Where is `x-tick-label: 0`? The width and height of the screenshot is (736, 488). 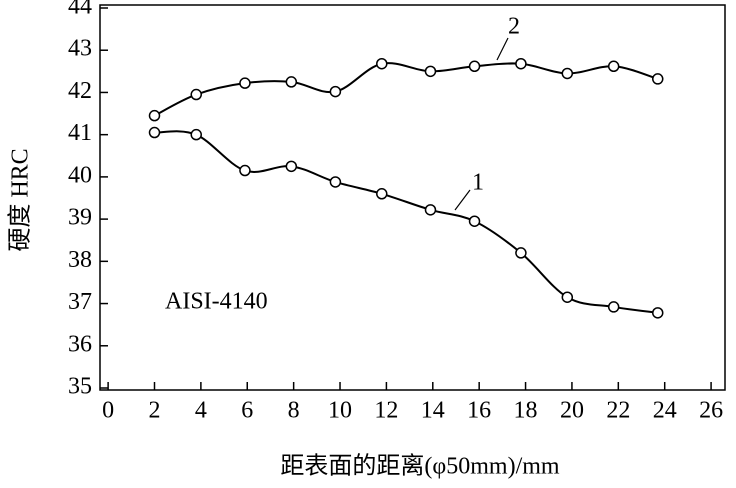 x-tick-label: 0 is located at coordinates (108, 411).